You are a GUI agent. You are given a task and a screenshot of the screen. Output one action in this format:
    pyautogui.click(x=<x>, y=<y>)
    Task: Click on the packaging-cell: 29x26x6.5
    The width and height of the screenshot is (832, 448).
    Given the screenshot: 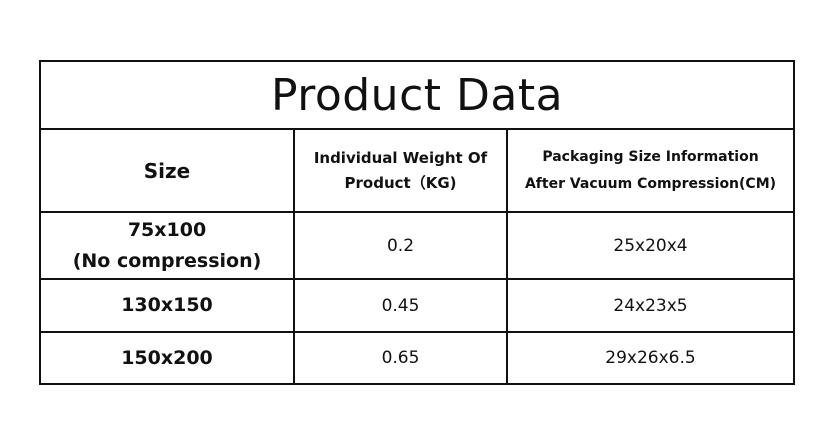 What is the action you would take?
    pyautogui.click(x=650, y=358)
    